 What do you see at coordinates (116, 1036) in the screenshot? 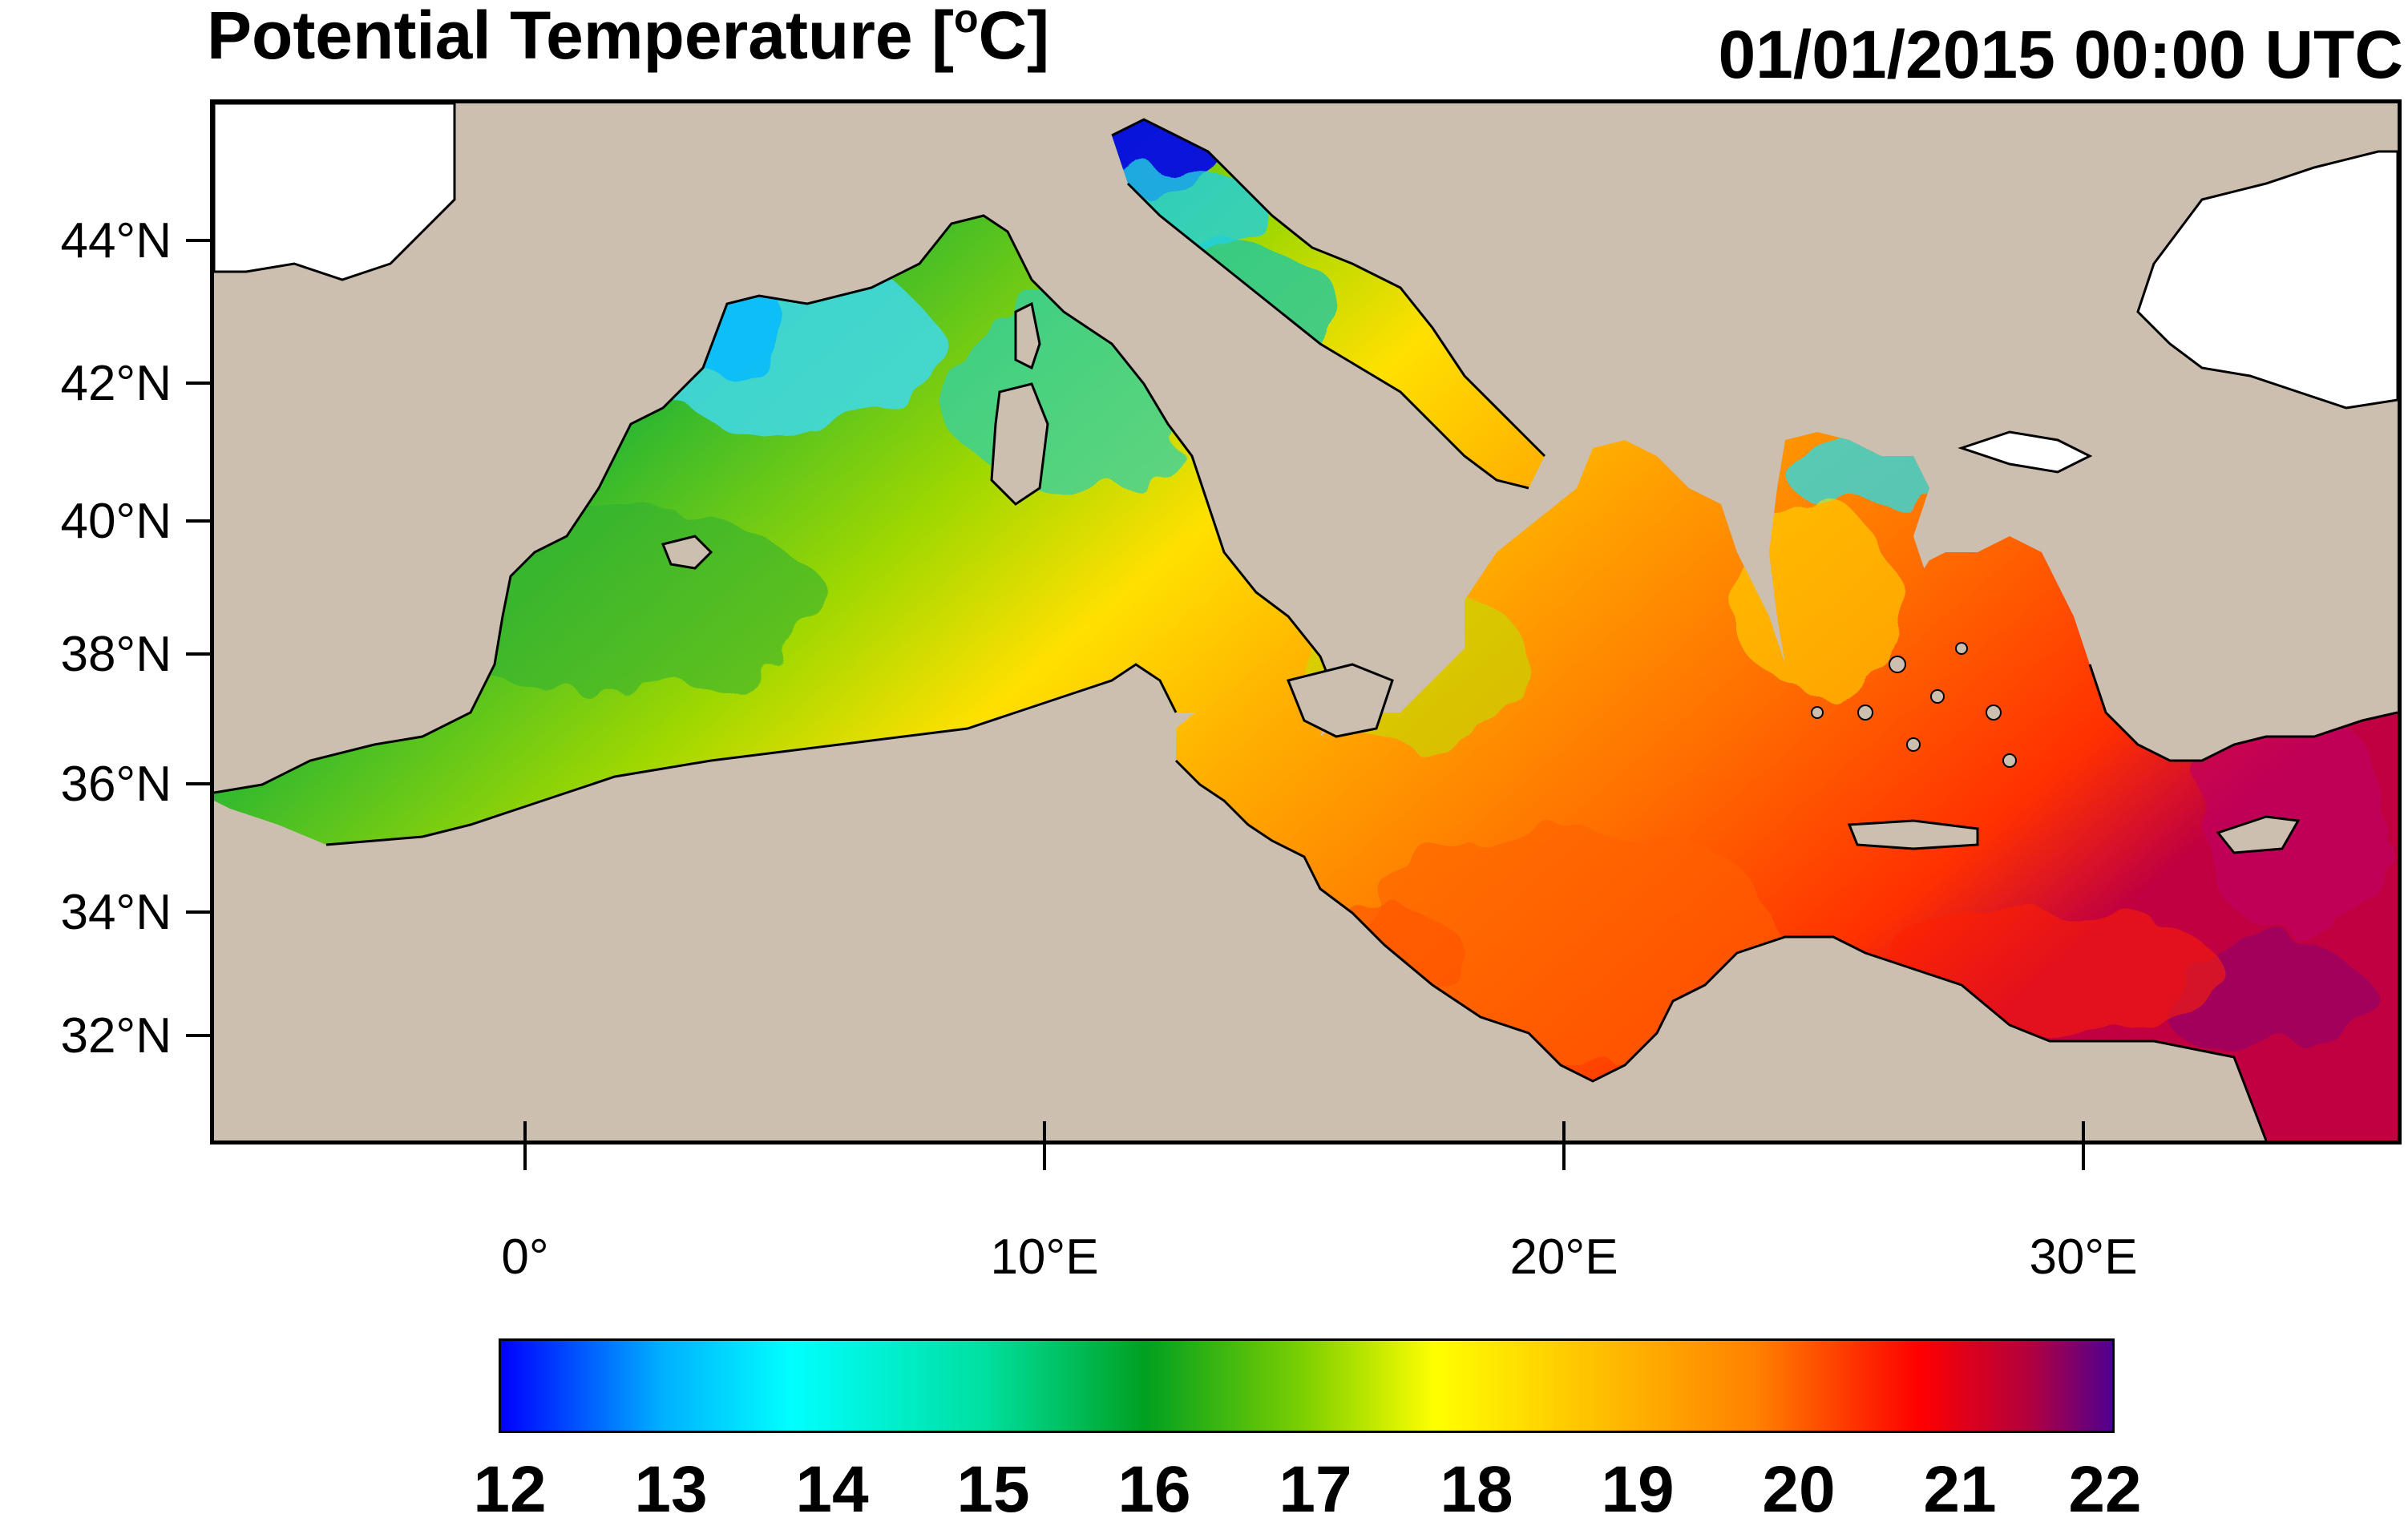
I see `lat-label-32n: 32°N` at bounding box center [116, 1036].